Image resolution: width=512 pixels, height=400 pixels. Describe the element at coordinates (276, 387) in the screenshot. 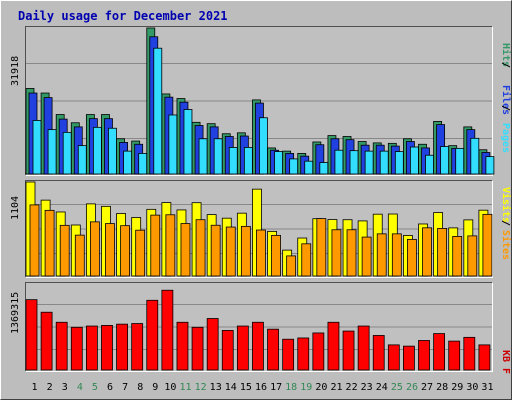

I see `x-tick-label-day-17: 17` at that location.